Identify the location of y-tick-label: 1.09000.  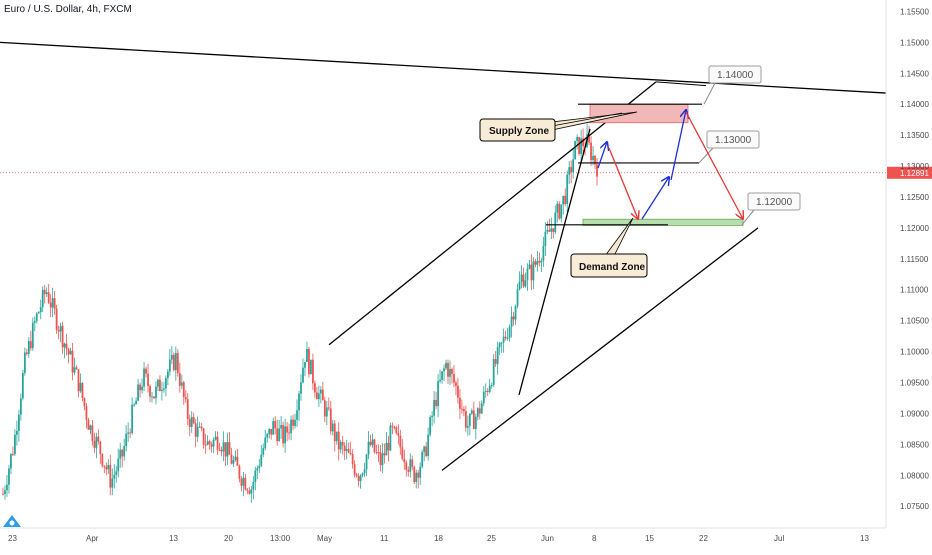
(914, 413).